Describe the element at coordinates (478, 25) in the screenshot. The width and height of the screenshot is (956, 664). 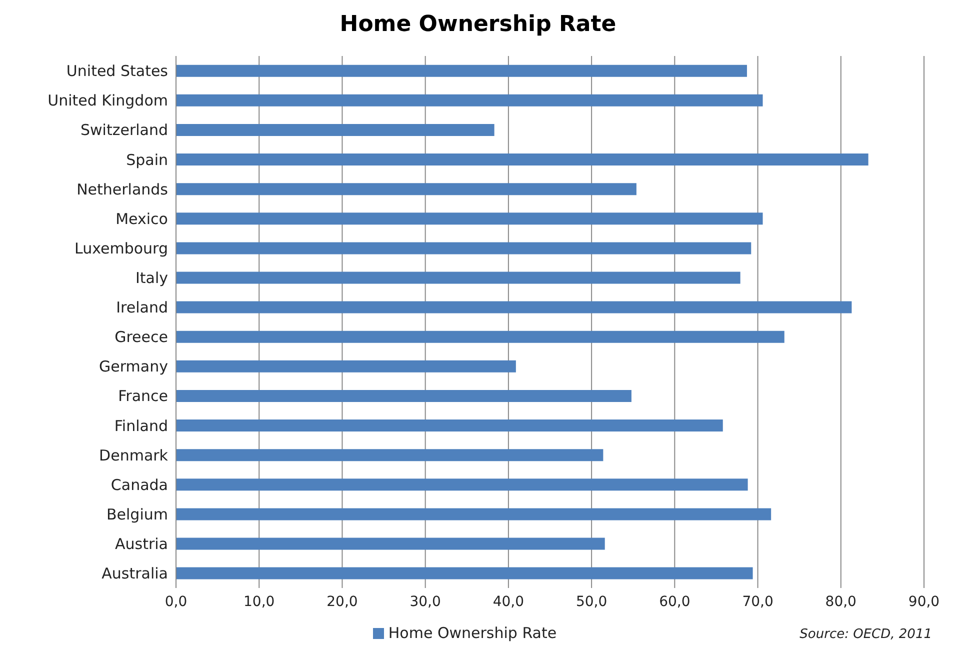
I see `chart-title: Home Ownership Rate` at that location.